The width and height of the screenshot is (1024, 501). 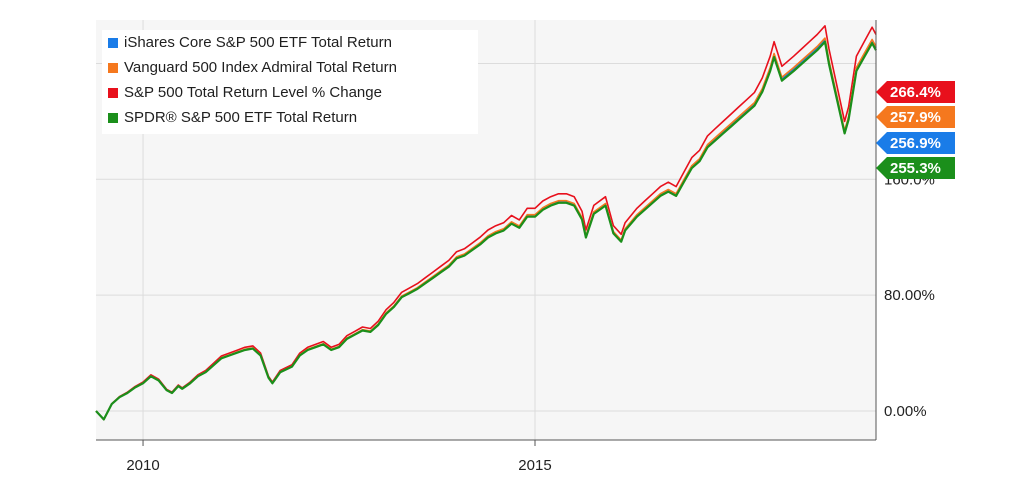 I want to click on svg-text: 255.3%, so click(x=915, y=168).